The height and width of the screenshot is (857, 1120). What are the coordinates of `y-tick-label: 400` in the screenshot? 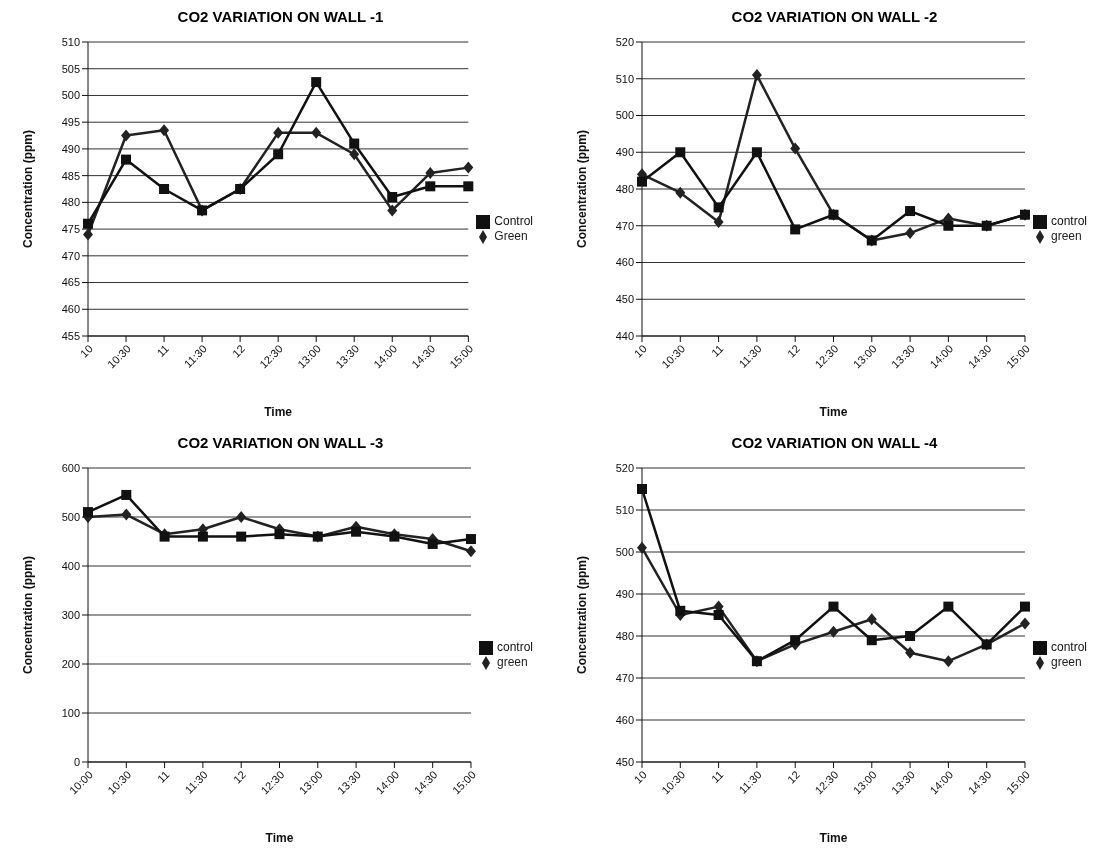 It's located at (70, 565).